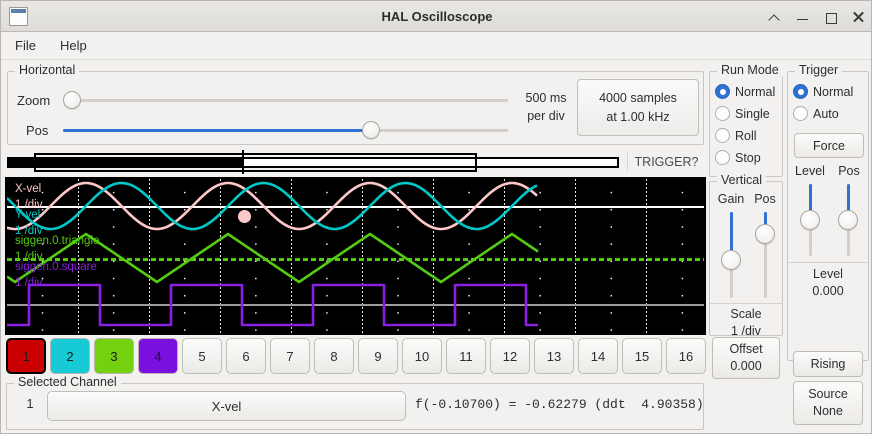  Describe the element at coordinates (750, 70) in the screenshot. I see `run-mode-label: Run Mode` at that location.